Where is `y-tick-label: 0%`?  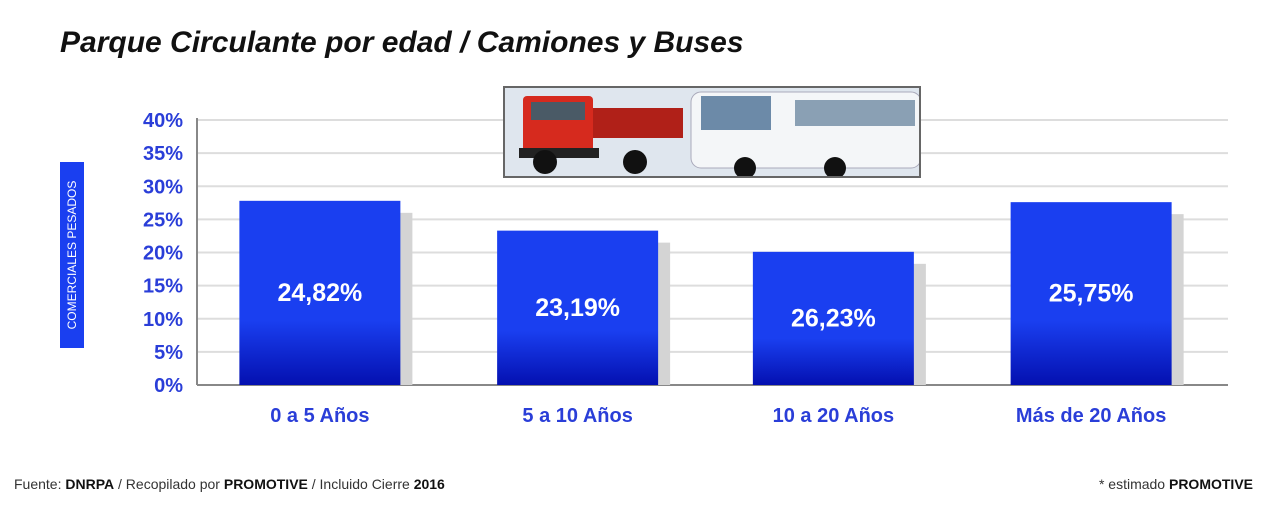
y-tick-label: 0% is located at coordinates (168, 386).